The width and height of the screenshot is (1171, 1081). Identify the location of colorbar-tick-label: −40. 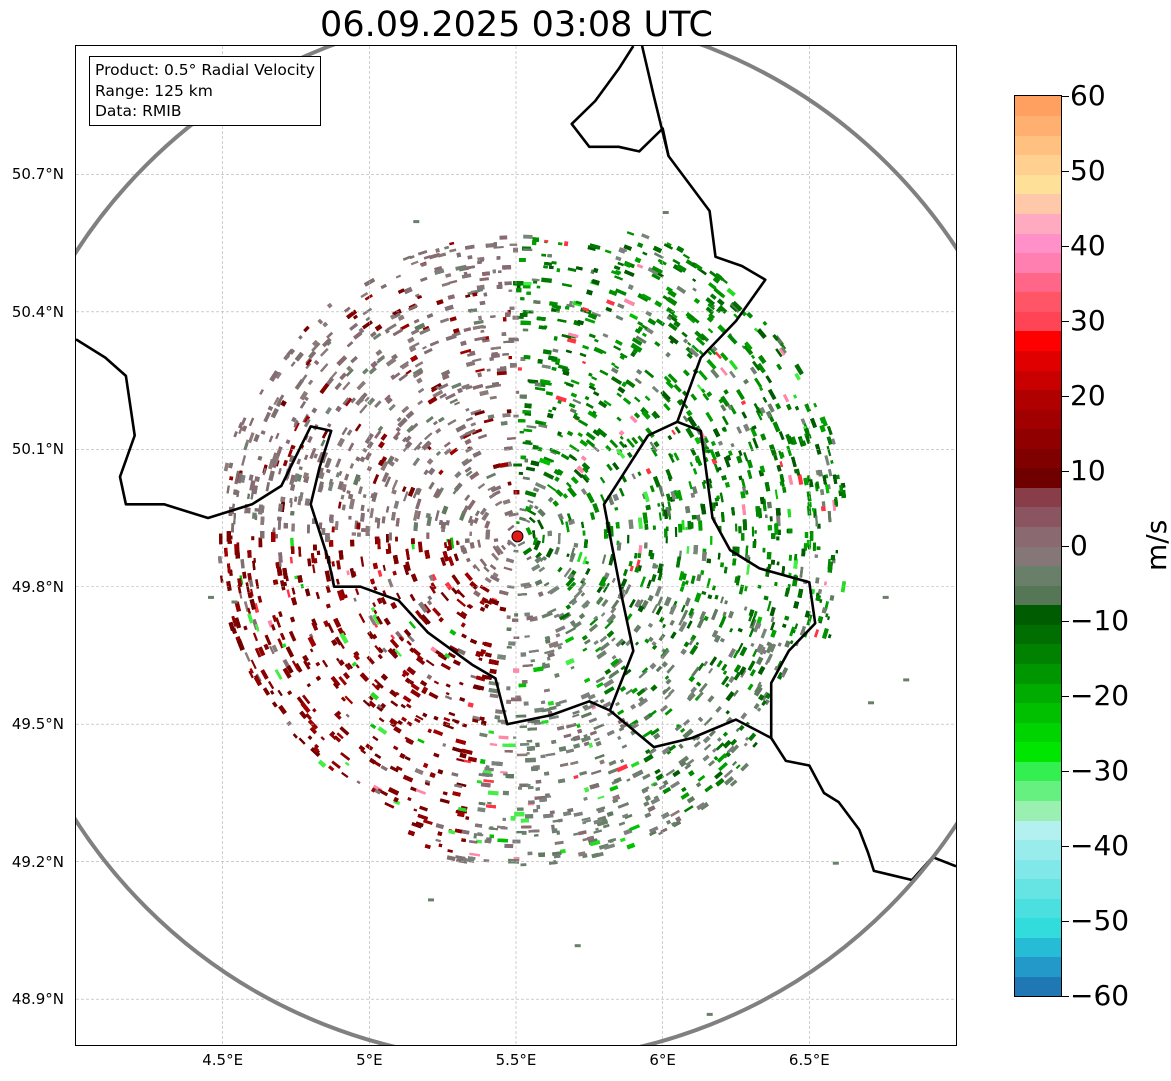
(1100, 845).